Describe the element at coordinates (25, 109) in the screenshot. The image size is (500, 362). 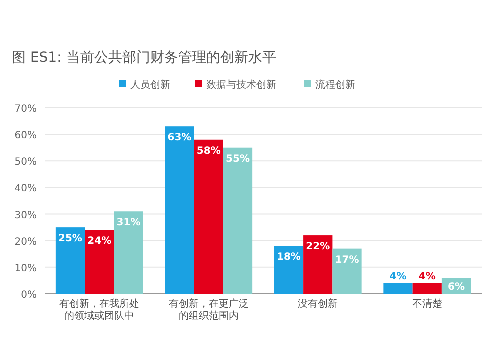
I see `y-tick-label: 70%` at that location.